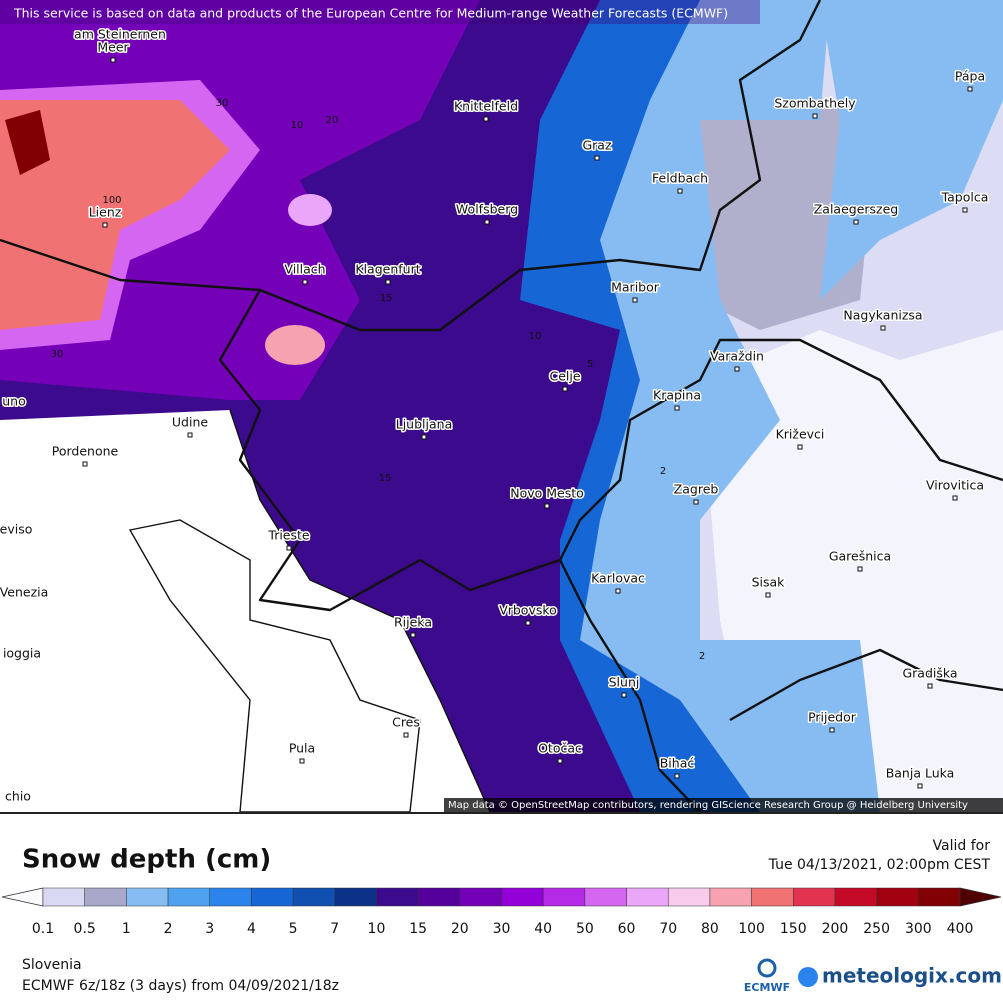 This screenshot has width=1003, height=1007. What do you see at coordinates (120, 34) in the screenshot?
I see `place-label: am Steinernen` at bounding box center [120, 34].